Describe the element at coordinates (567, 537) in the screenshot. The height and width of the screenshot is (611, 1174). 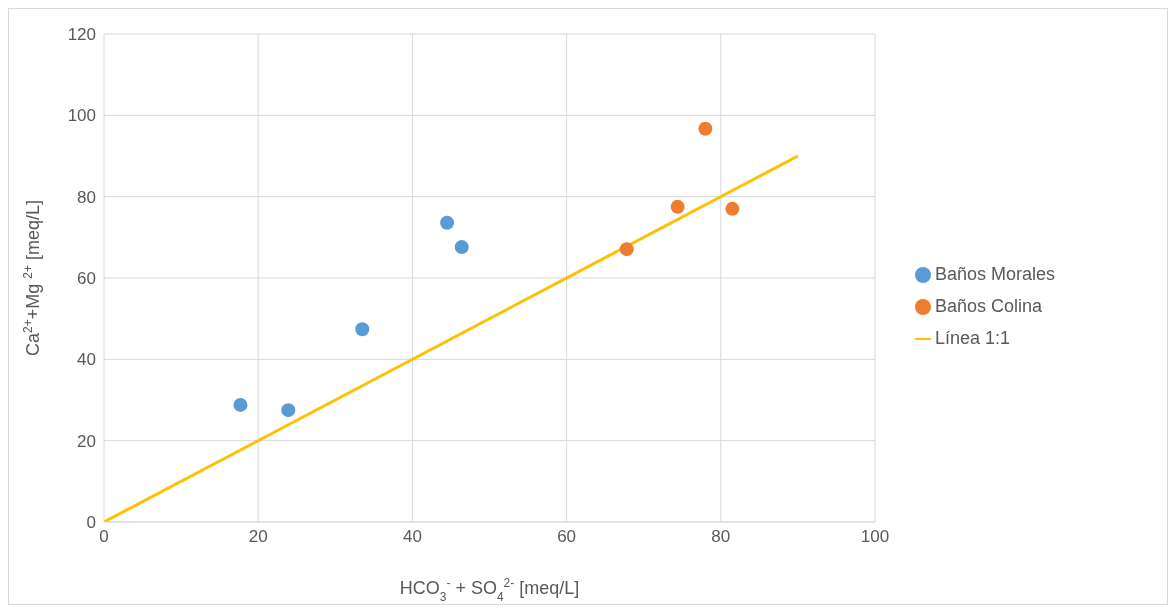
I see `x-tick-label: 60` at that location.